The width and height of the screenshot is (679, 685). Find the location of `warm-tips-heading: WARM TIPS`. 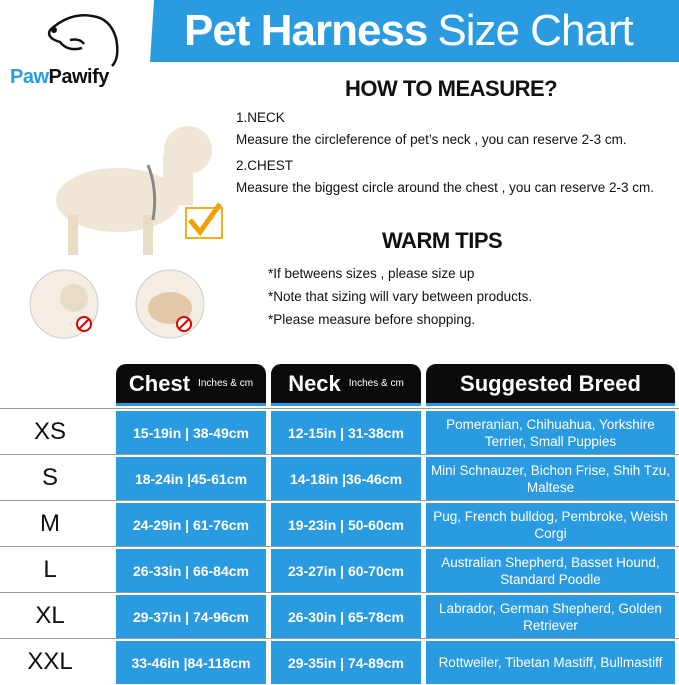

warm-tips-heading: WARM TIPS is located at coordinates (442, 240).